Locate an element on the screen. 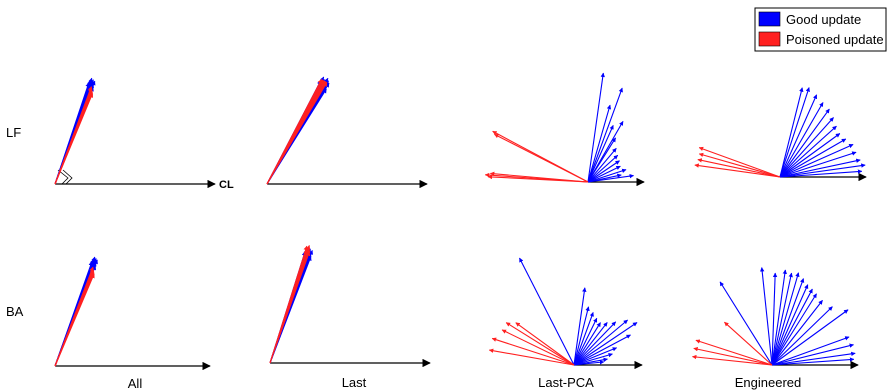 The image size is (893, 392). row-label-ba: BA is located at coordinates (15, 311).